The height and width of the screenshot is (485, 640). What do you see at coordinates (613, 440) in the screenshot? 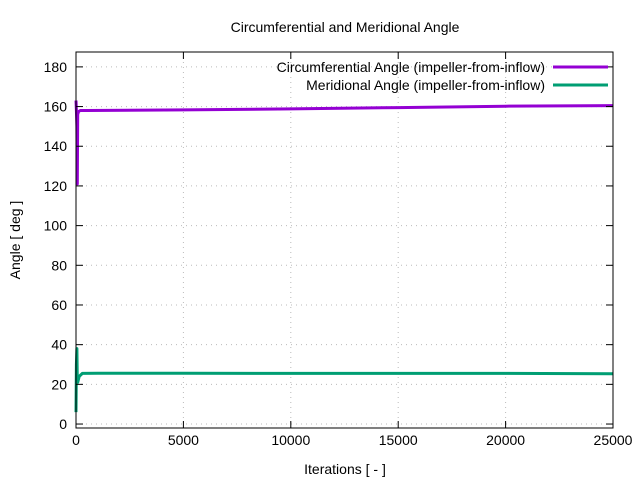
I see `x-tick-label: 25000` at bounding box center [613, 440].